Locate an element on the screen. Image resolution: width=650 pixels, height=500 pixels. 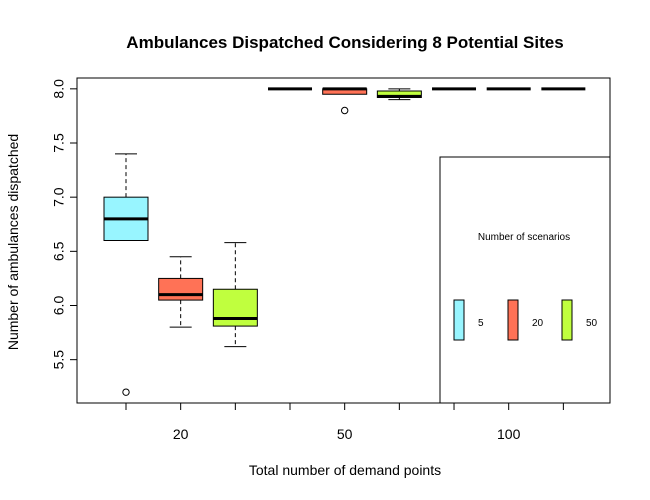
legend-frame is located at coordinates (525, 280).